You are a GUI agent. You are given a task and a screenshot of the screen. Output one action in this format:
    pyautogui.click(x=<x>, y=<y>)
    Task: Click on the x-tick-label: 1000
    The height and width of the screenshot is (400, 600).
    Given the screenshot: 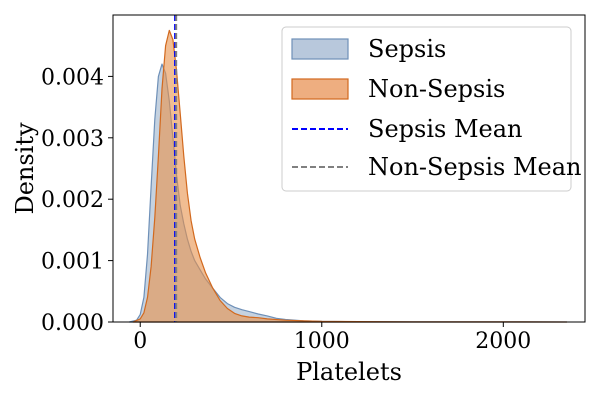 What is the action you would take?
    pyautogui.click(x=322, y=341)
    